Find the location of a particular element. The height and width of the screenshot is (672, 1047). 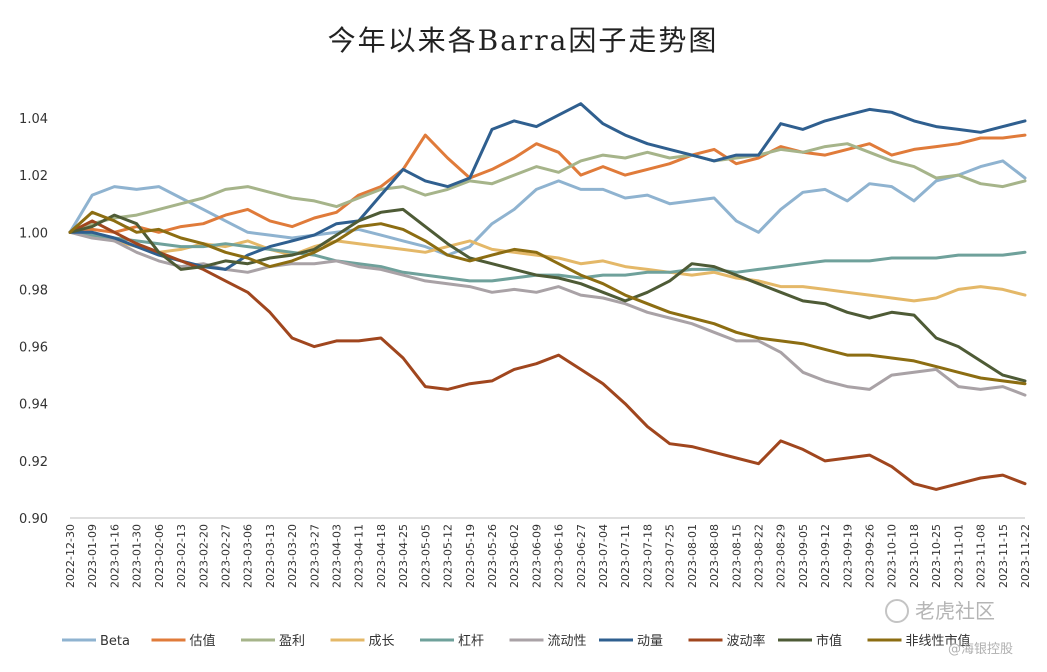

x-tick-label: 2023-11-15 is located at coordinates (1003, 556).